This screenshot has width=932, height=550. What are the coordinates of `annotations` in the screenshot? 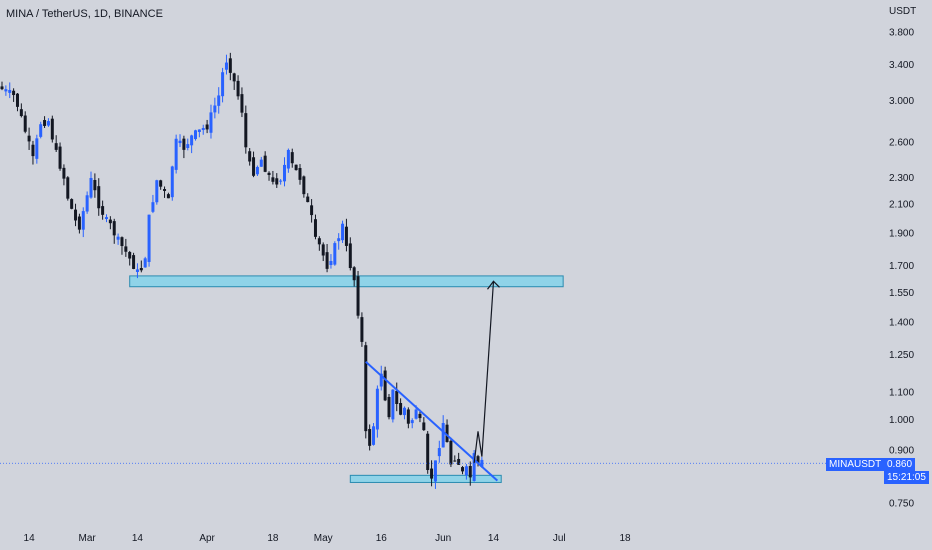 It's located at (432, 381).